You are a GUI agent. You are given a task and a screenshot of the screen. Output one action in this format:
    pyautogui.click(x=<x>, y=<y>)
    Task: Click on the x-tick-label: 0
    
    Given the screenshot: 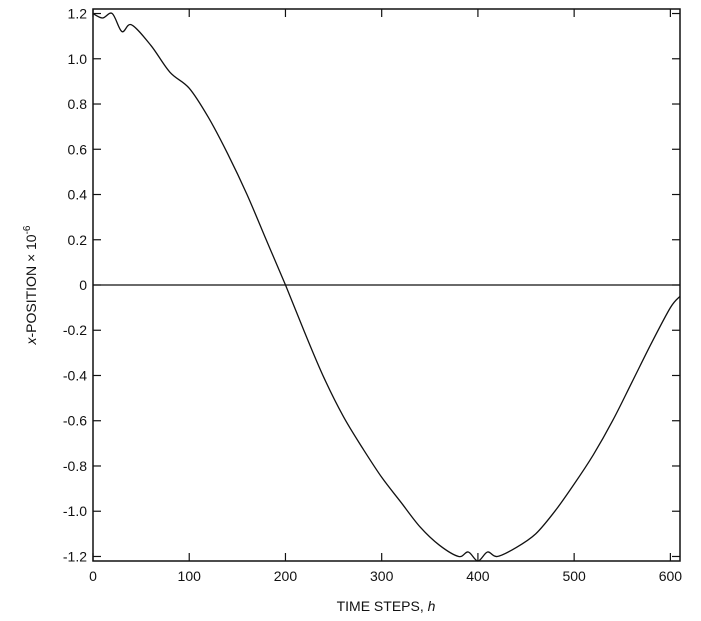 What is the action you would take?
    pyautogui.click(x=93, y=576)
    